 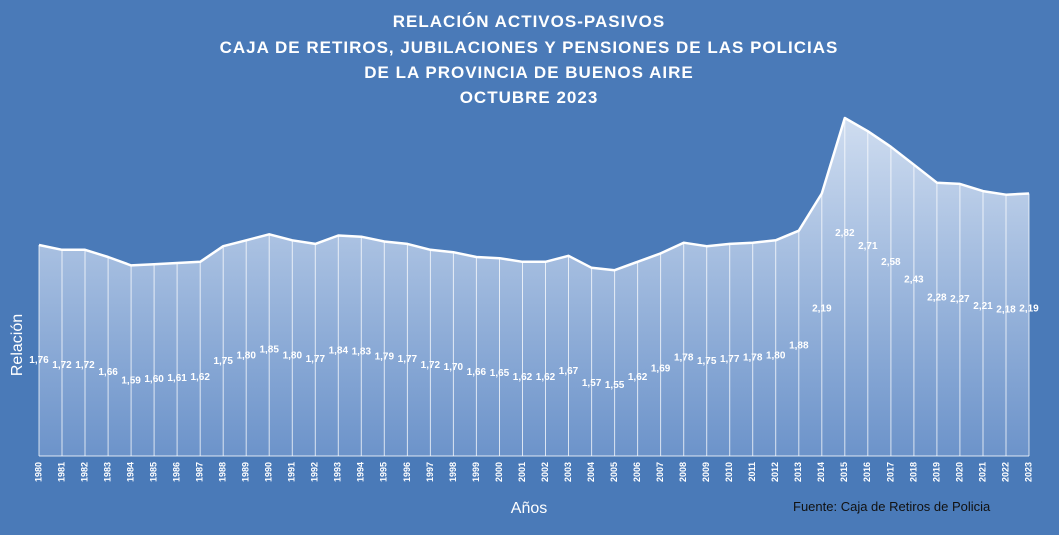 What do you see at coordinates (913, 472) in the screenshot?
I see `x-tick-label: 2018` at bounding box center [913, 472].